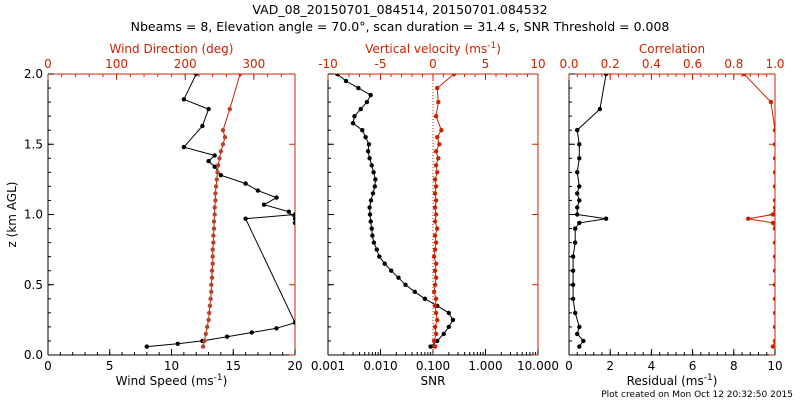 Image resolution: width=800 pixels, height=400 pixels. What do you see at coordinates (774, 366) in the screenshot?
I see `x-tick-label: 10` at bounding box center [774, 366].